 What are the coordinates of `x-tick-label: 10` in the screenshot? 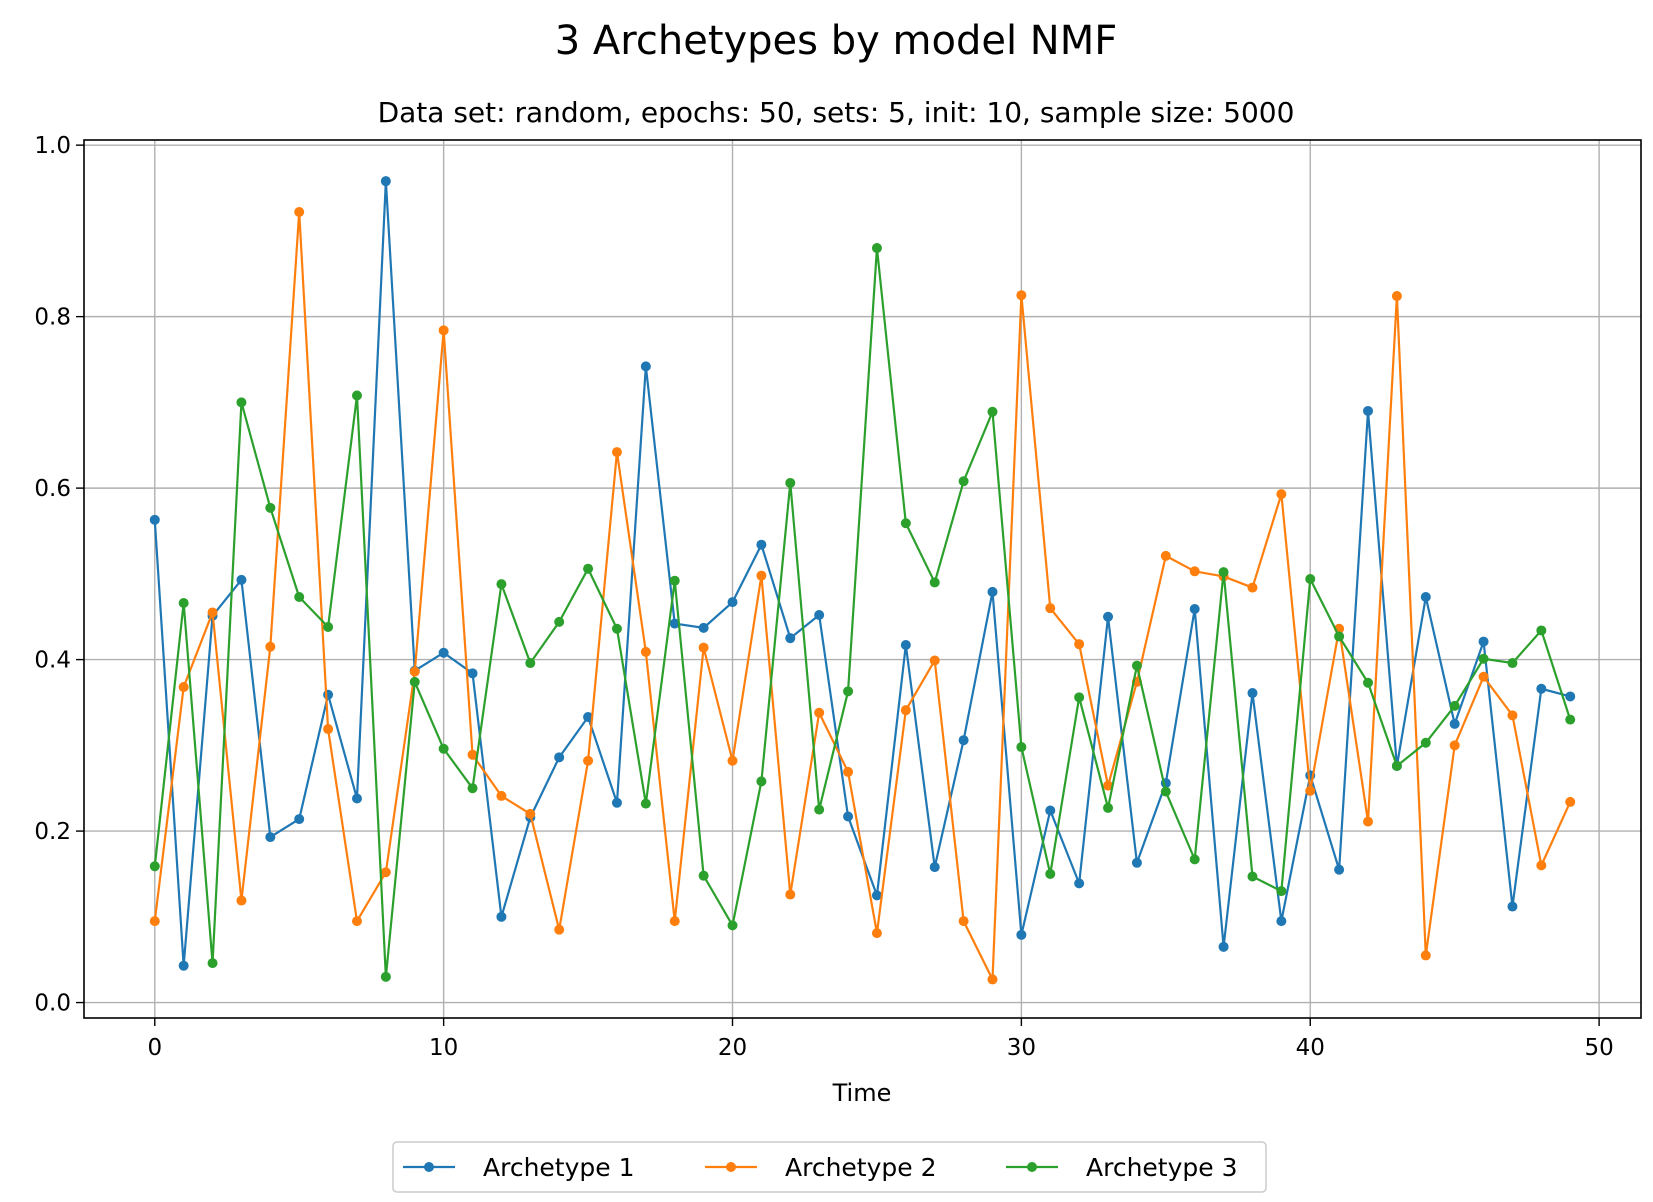 It's located at (443, 1048).